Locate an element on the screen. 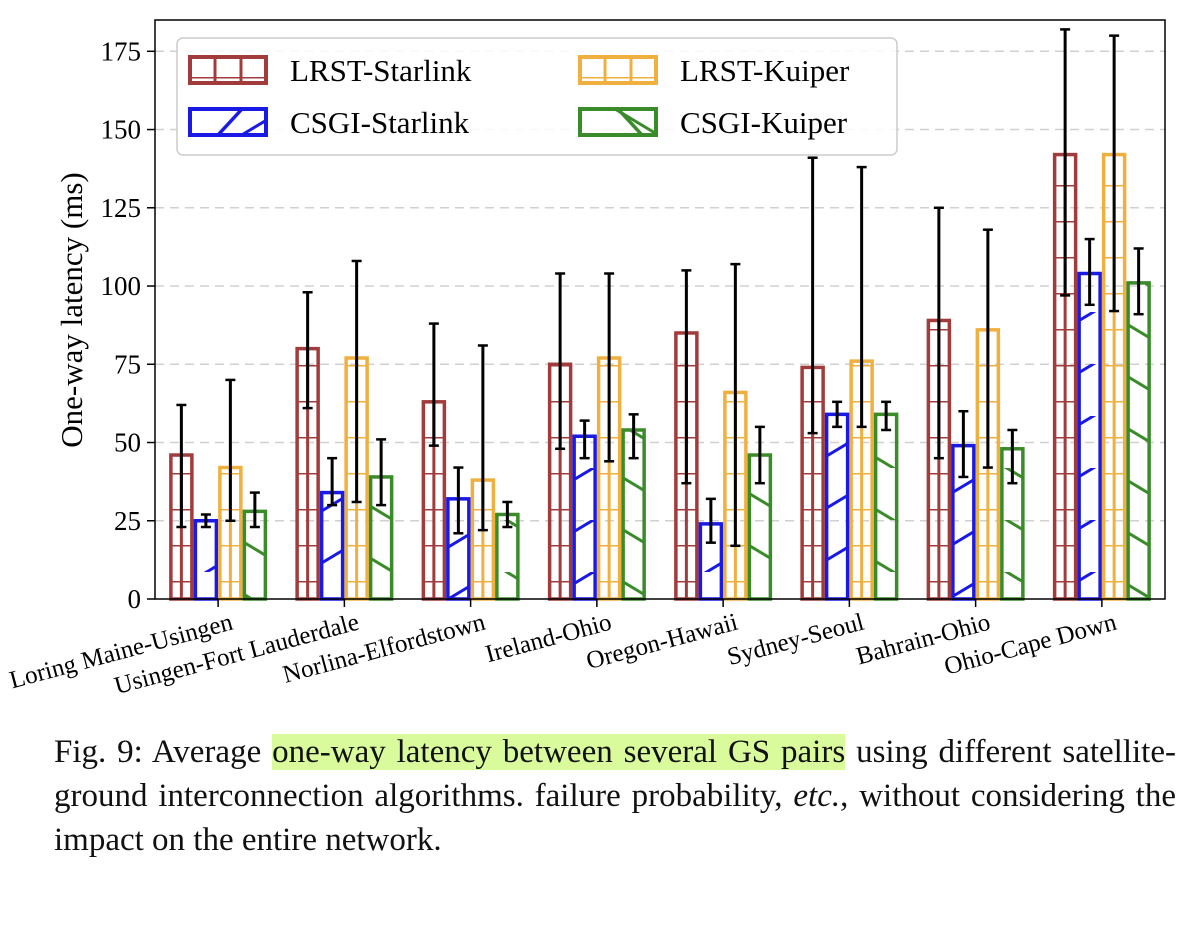 The height and width of the screenshot is (938, 1202). y-axis-label: One-way latency (ms) is located at coordinates (71, 309).